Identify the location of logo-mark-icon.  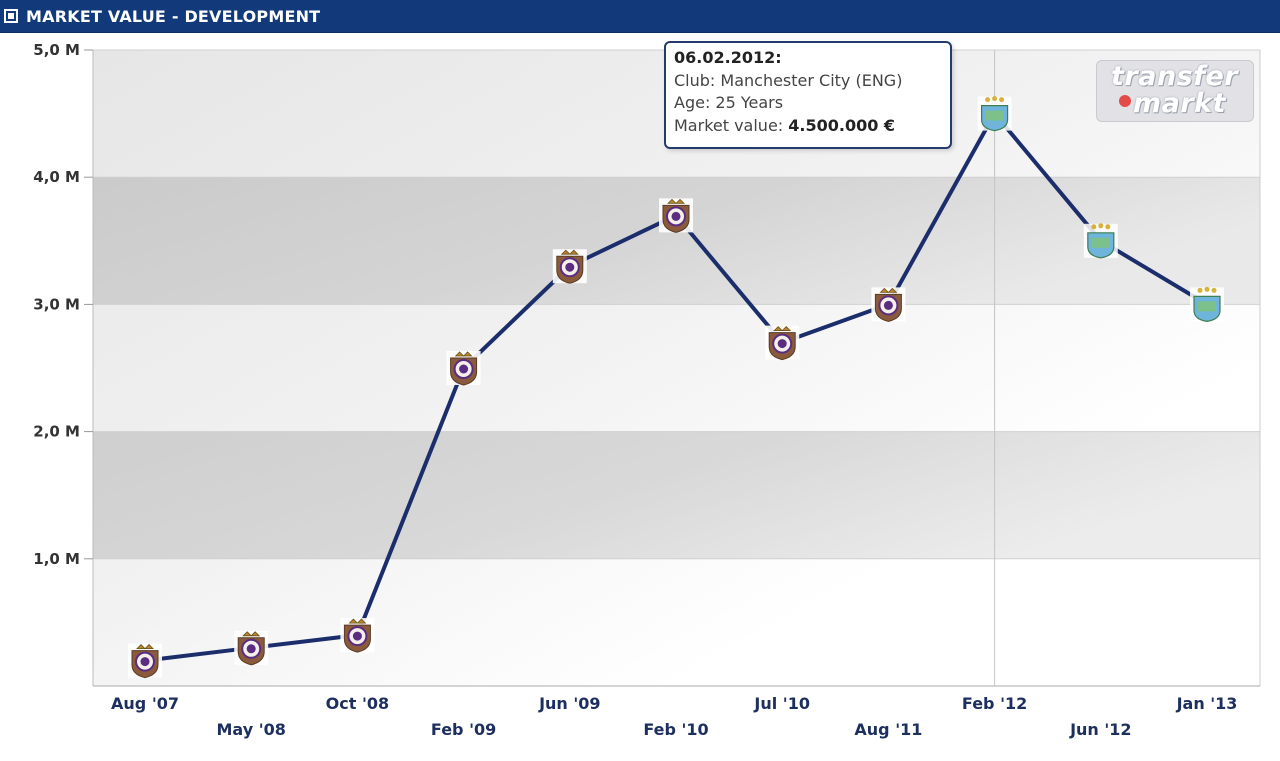
(1125, 101).